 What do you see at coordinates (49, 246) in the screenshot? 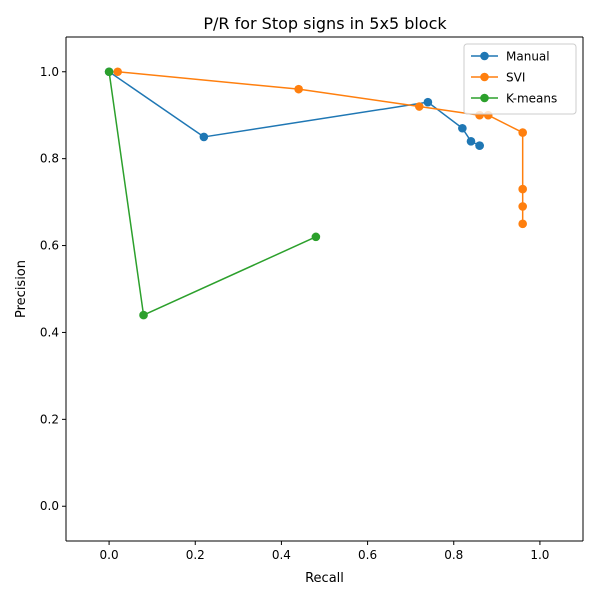
I see `y-tick-label: 0.6` at bounding box center [49, 246].